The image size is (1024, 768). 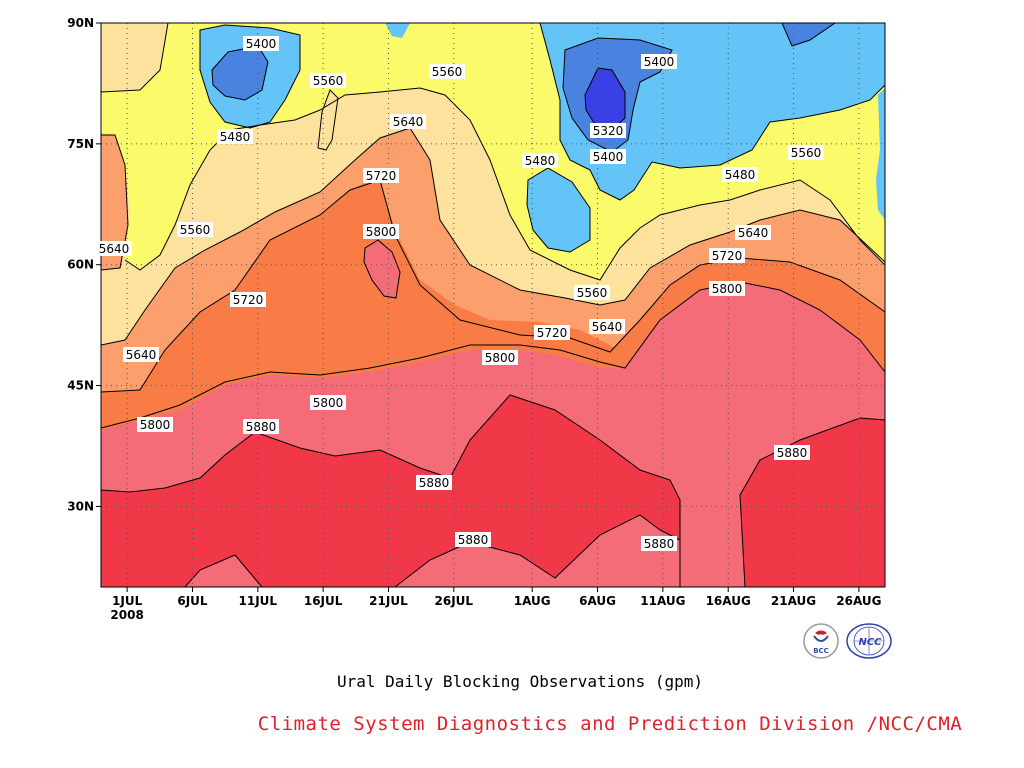 I want to click on contour-5560-tongue, so click(x=328, y=120).